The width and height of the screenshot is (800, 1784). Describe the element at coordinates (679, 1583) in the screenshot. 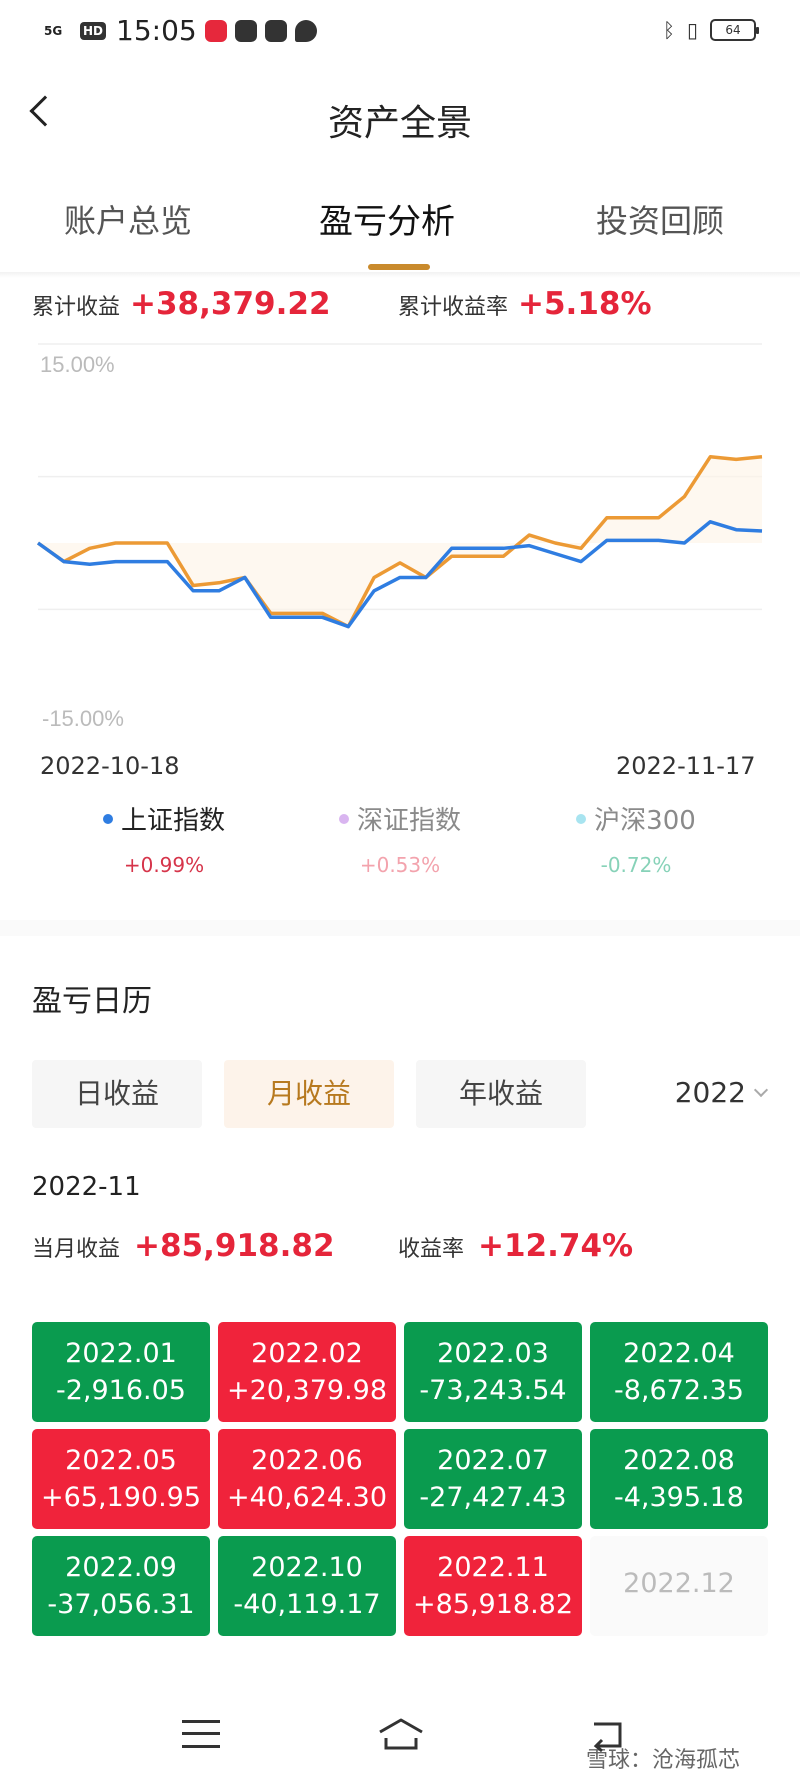

I see `month-cell-label: 2022.12` at that location.